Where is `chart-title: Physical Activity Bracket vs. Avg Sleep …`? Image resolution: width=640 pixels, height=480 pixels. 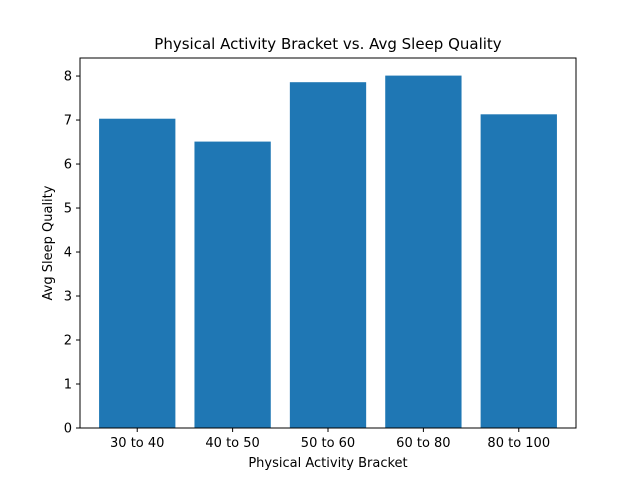
chart-title: Physical Activity Bracket vs. Avg Sleep … is located at coordinates (328, 44).